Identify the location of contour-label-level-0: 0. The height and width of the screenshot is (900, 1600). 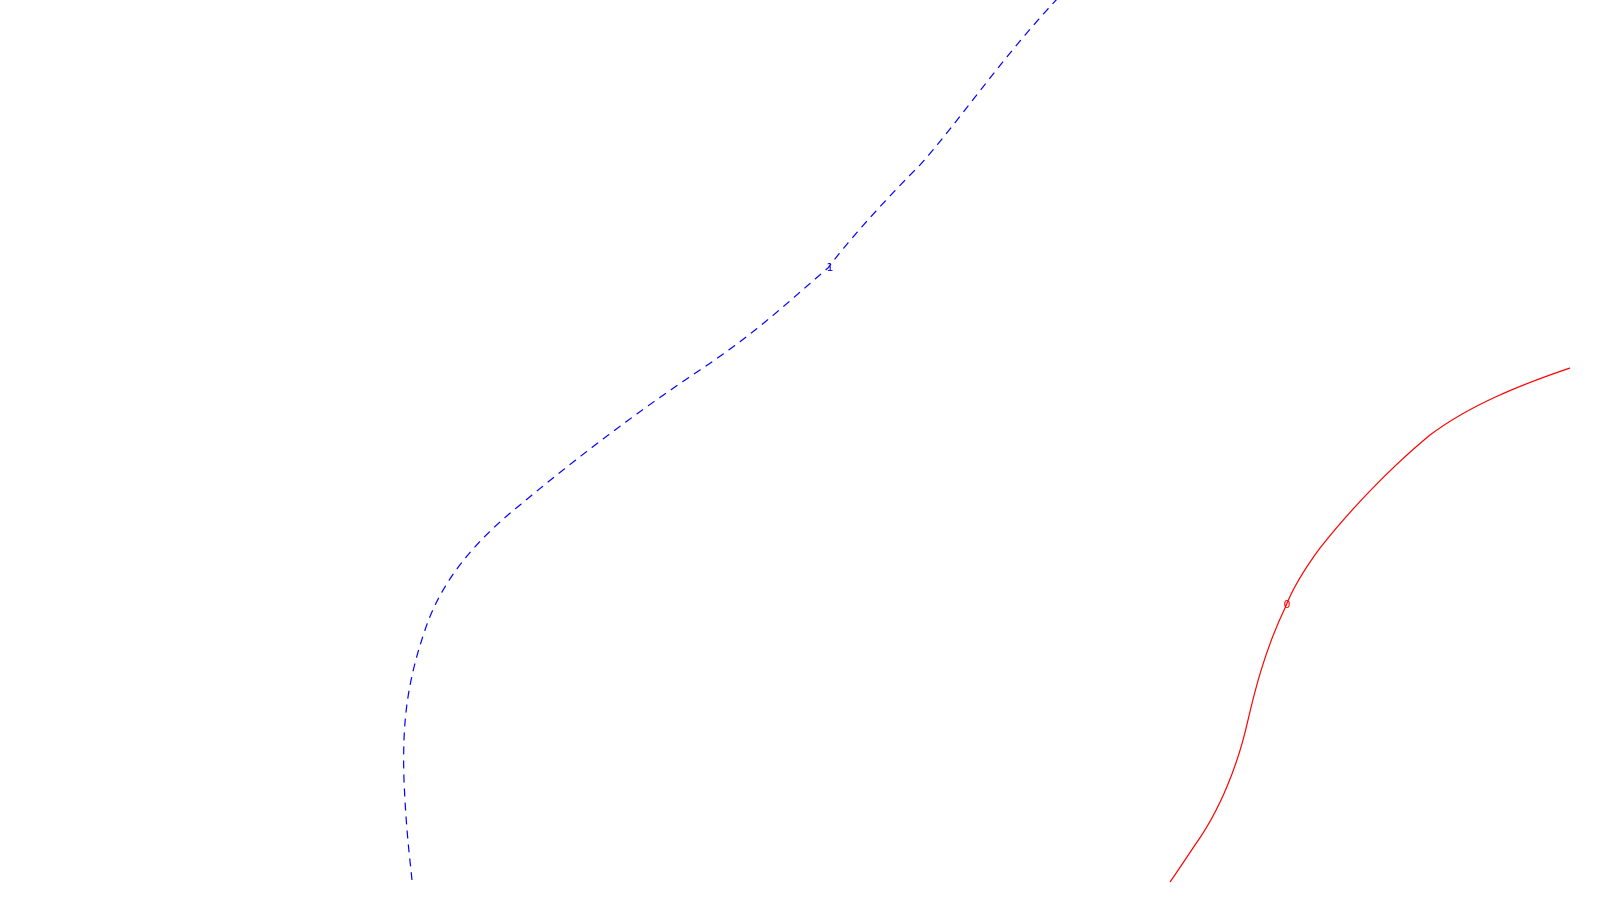
(1287, 604).